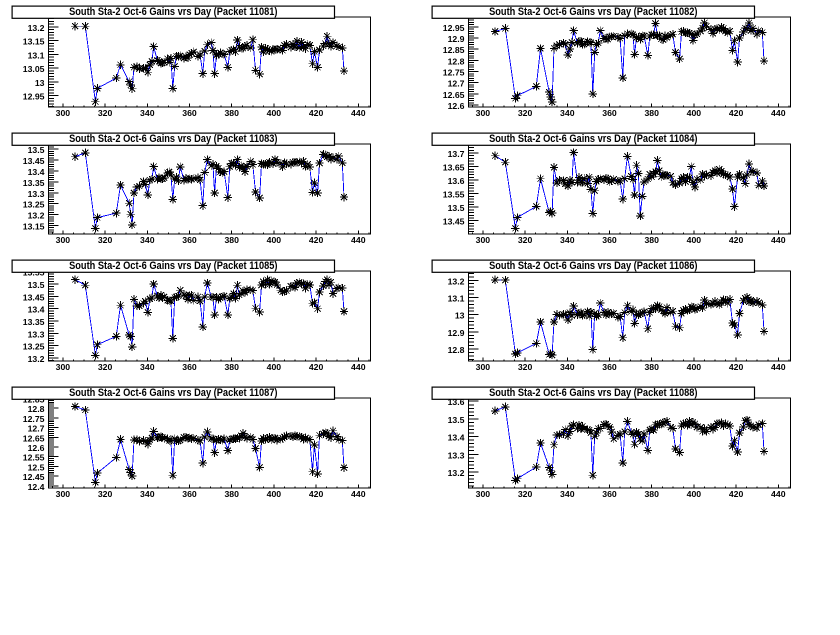 The image size is (840, 635). I want to click on svg-text: 12.4, so click(36, 487).